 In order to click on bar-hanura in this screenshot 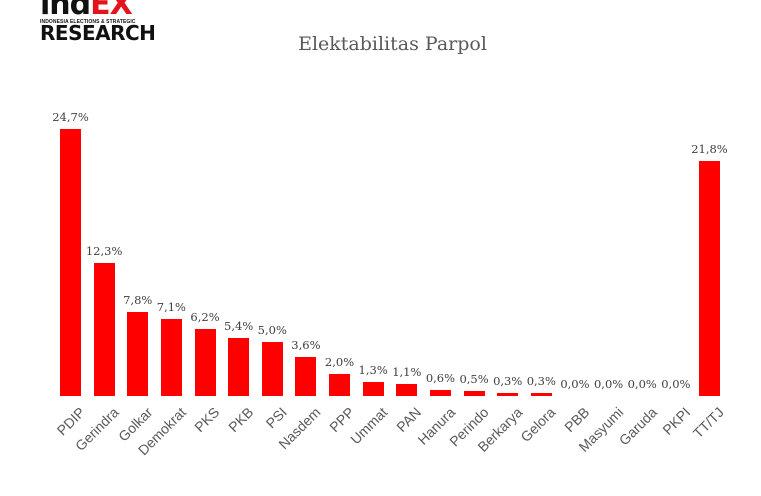, I will do `click(440, 392)`.